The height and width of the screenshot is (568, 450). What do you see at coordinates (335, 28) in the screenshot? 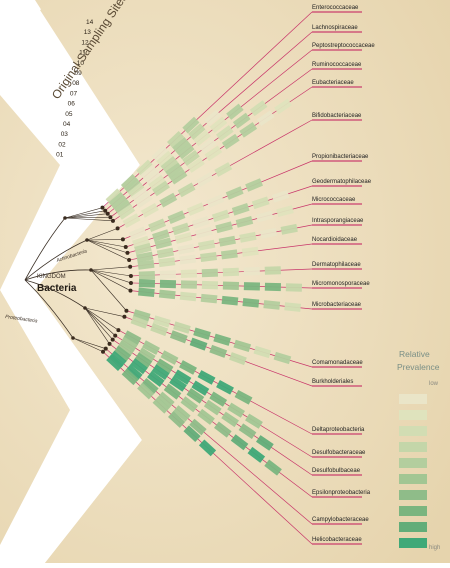
I see `family-label: Lachnospiraceae` at bounding box center [335, 28].